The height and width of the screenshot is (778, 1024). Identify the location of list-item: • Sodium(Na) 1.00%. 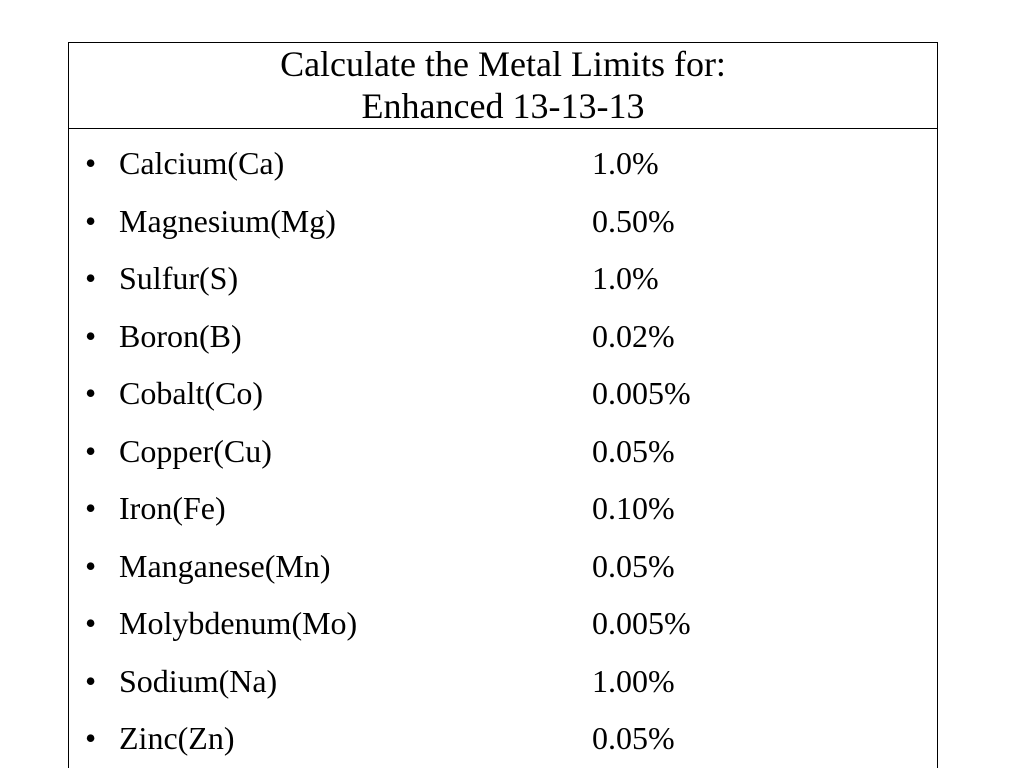
(503, 692).